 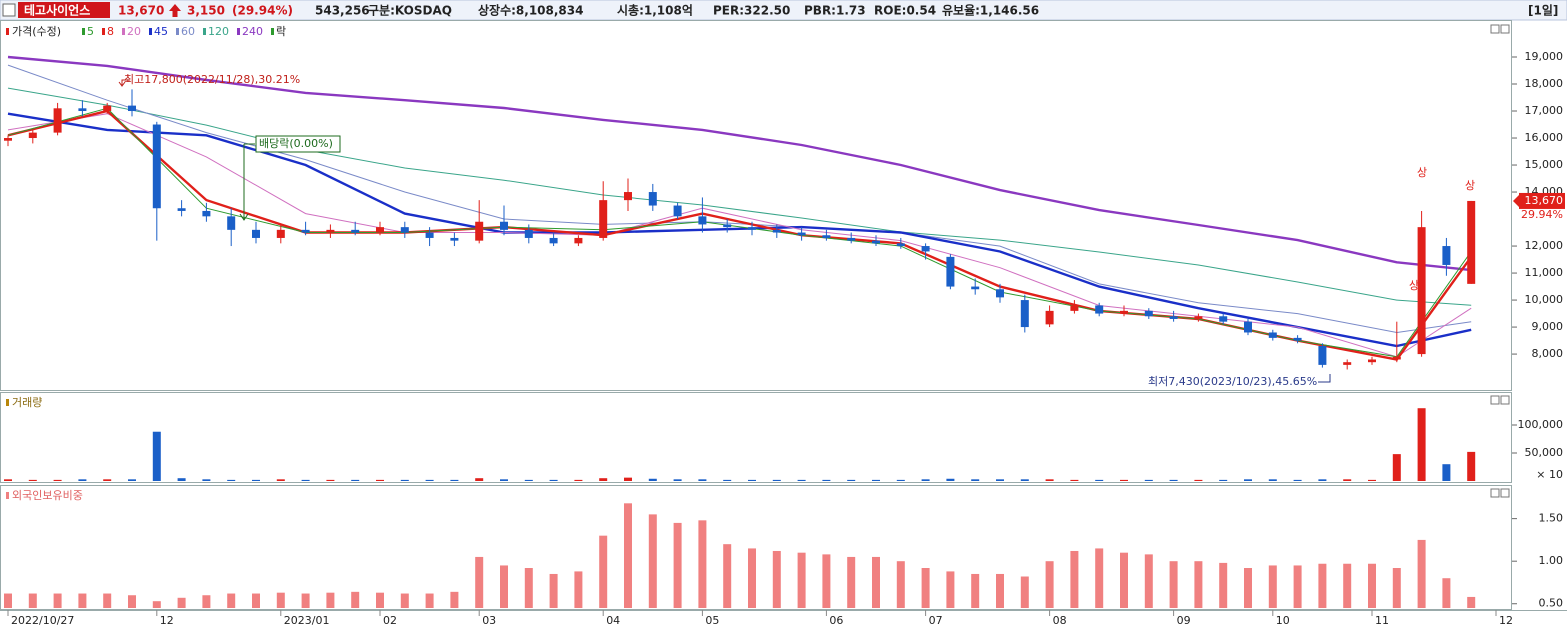 I want to click on legend-label: 120, so click(x=218, y=31).